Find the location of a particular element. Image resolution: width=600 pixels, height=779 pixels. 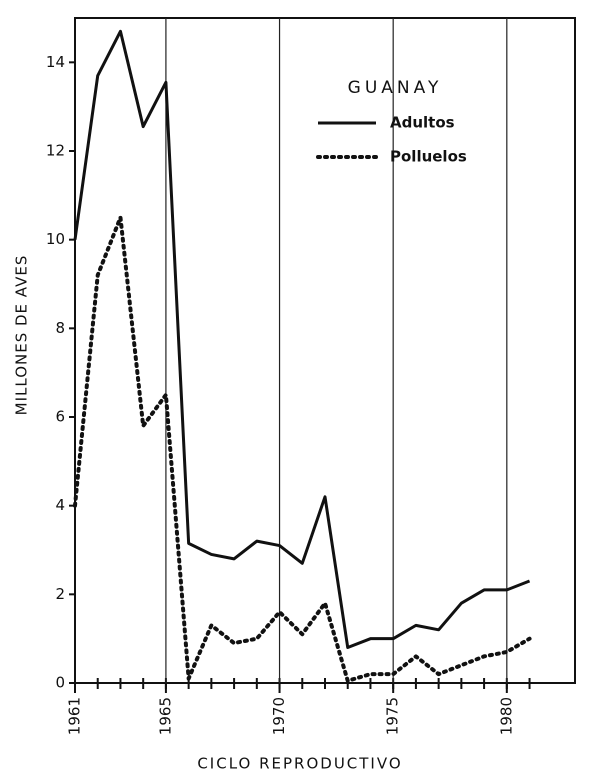

y-tick-label: 14 is located at coordinates (55, 62).